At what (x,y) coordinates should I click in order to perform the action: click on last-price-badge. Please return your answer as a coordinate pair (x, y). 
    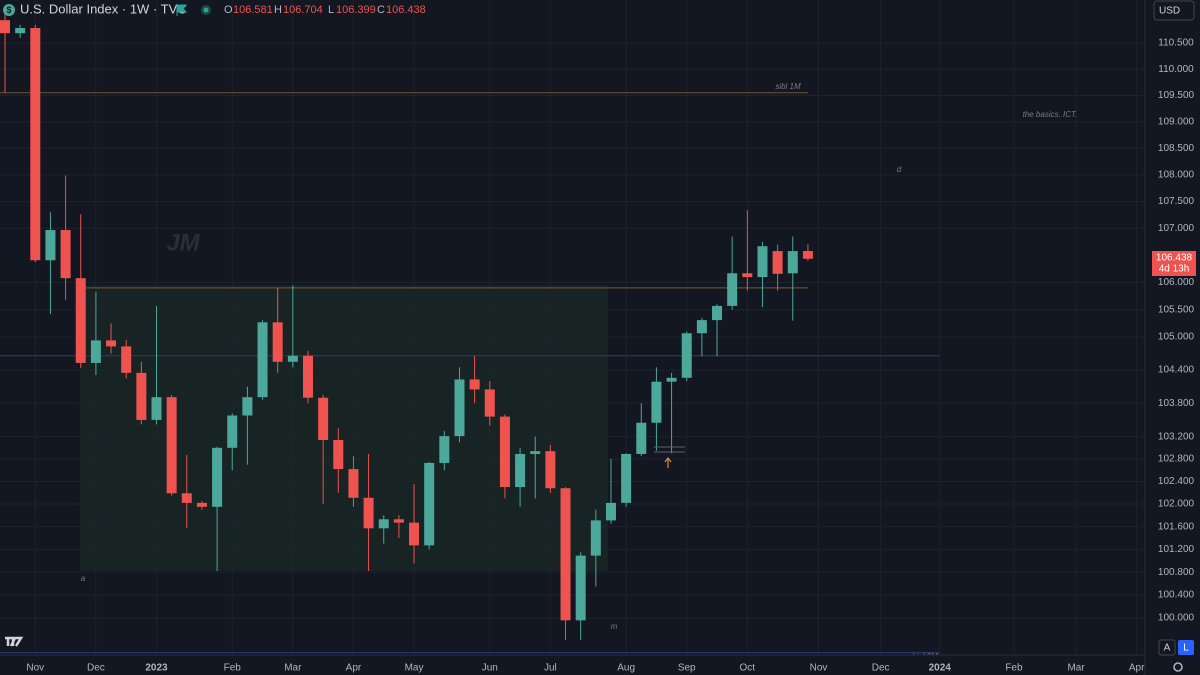
    Looking at the image, I should click on (1174, 263).